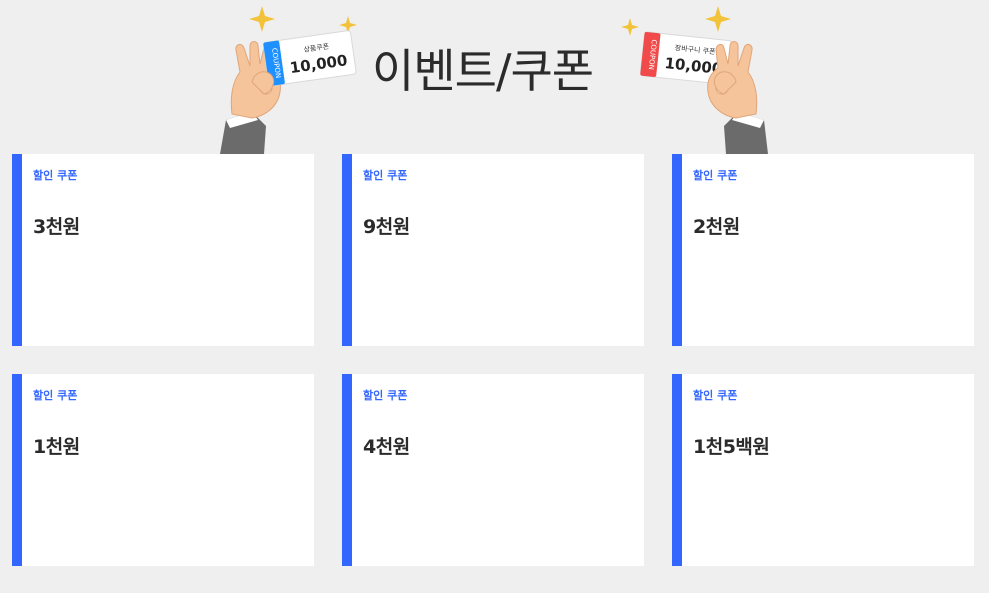  Describe the element at coordinates (824, 250) in the screenshot. I see `coupon-card: 할인 쿠폰 2천원` at that location.